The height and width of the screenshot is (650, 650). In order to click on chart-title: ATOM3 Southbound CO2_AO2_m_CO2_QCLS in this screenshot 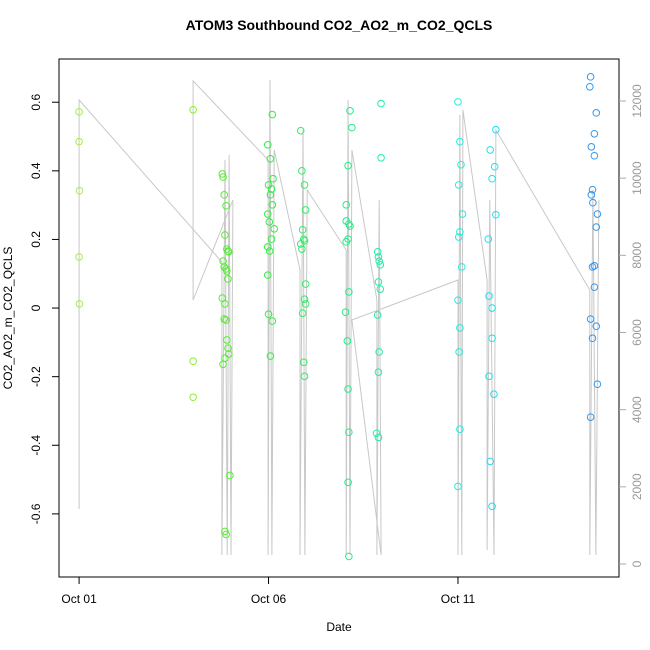, I will do `click(339, 25)`.